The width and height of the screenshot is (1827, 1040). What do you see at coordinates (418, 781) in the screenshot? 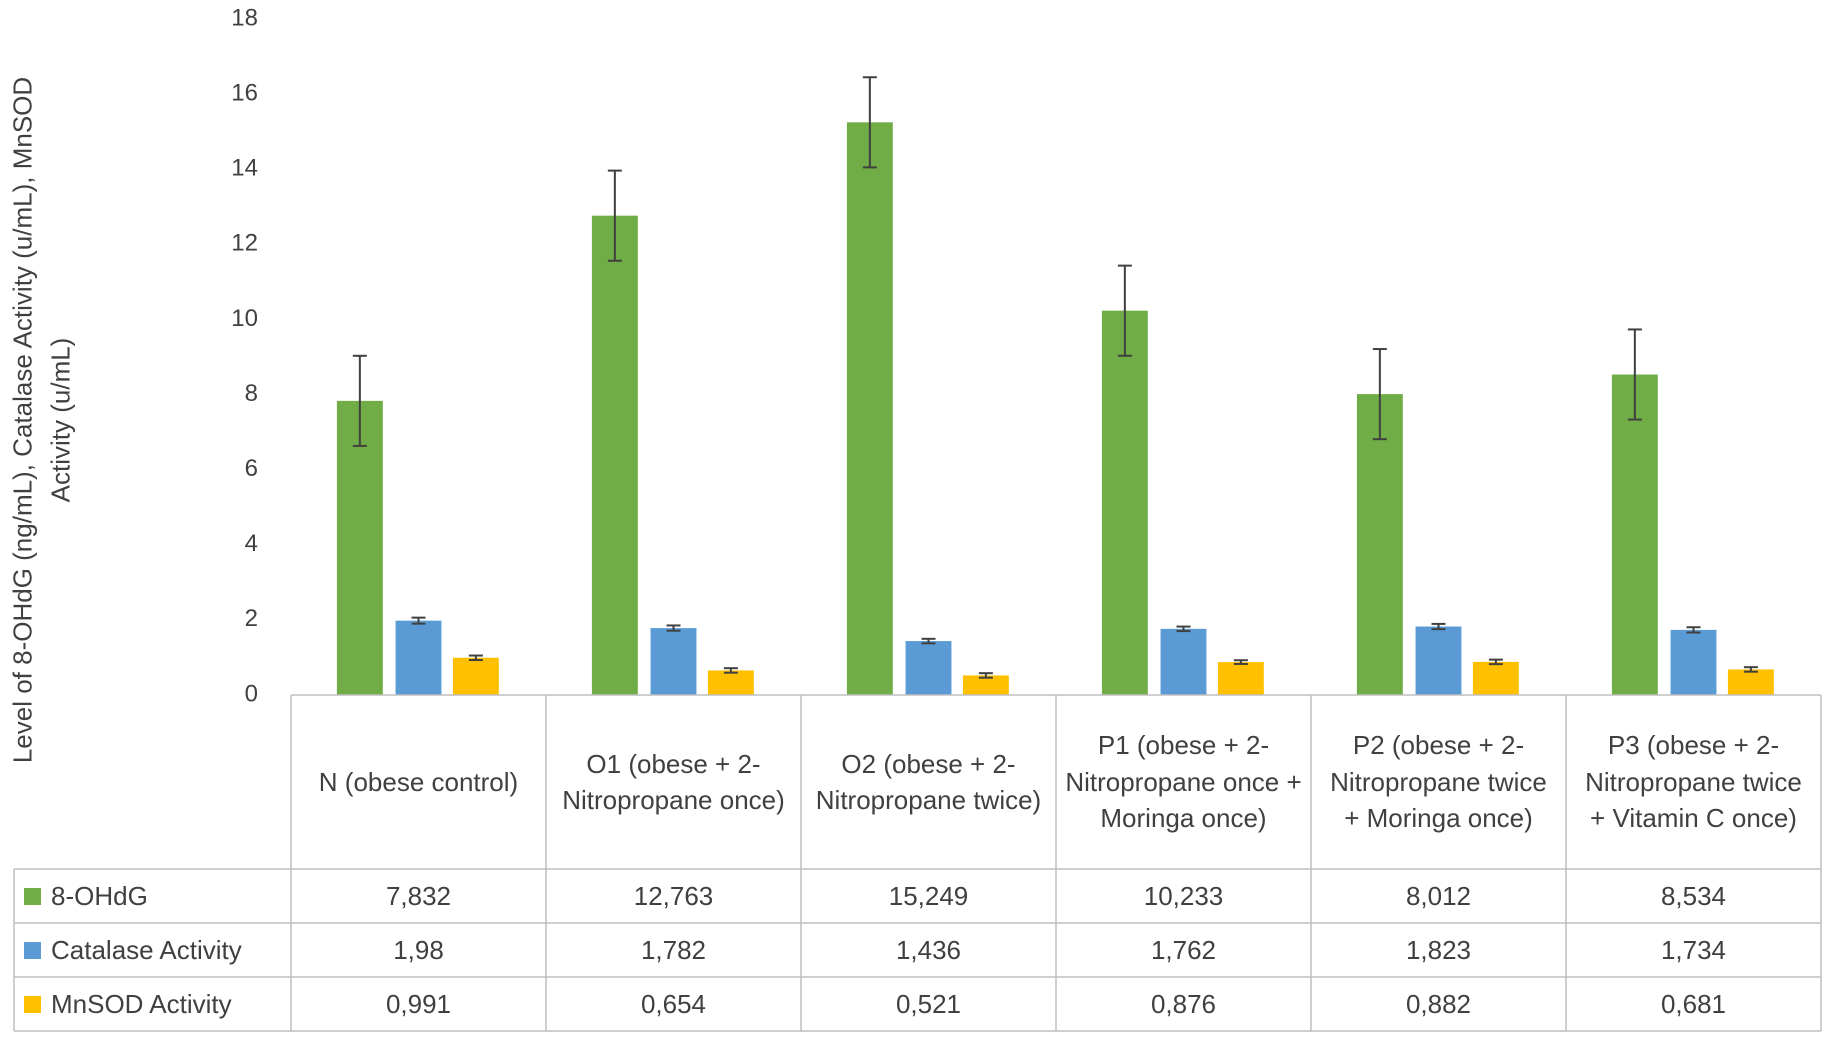
I see `category-label: N (obese control)` at bounding box center [418, 781].